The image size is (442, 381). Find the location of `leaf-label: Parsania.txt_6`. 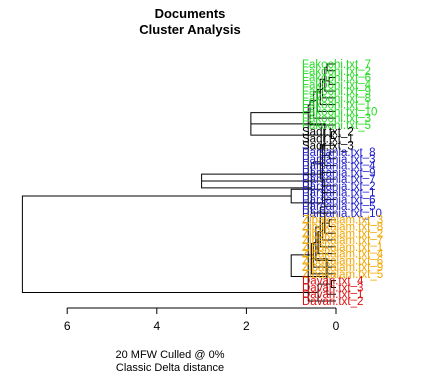

leaf-label: Parsania.txt_6 is located at coordinates (339, 200).